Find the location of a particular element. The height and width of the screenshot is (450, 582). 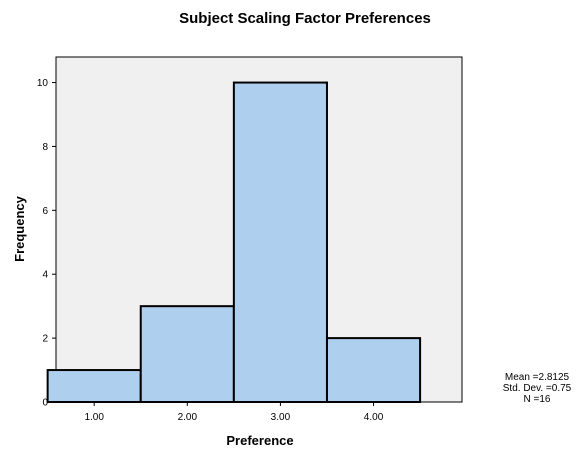

y-axis-ticks: 0 2 4 6 8 10 is located at coordinates (46, 243).